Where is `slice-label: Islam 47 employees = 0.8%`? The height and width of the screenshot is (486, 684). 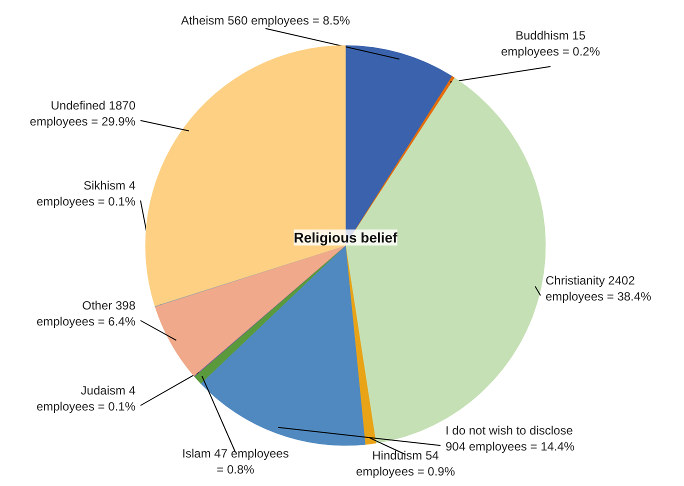 slice-label: Islam 47 employees = 0.8% is located at coordinates (235, 461).